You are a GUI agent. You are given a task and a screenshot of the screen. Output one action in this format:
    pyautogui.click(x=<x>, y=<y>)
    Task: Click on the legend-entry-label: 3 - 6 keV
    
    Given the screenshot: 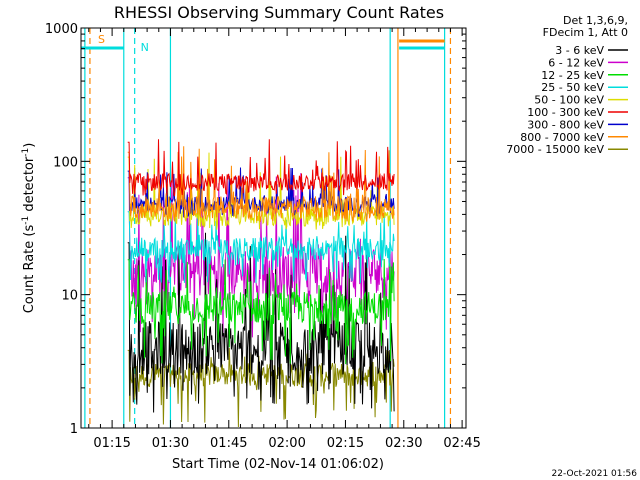 What is the action you would take?
    pyautogui.click(x=579, y=50)
    